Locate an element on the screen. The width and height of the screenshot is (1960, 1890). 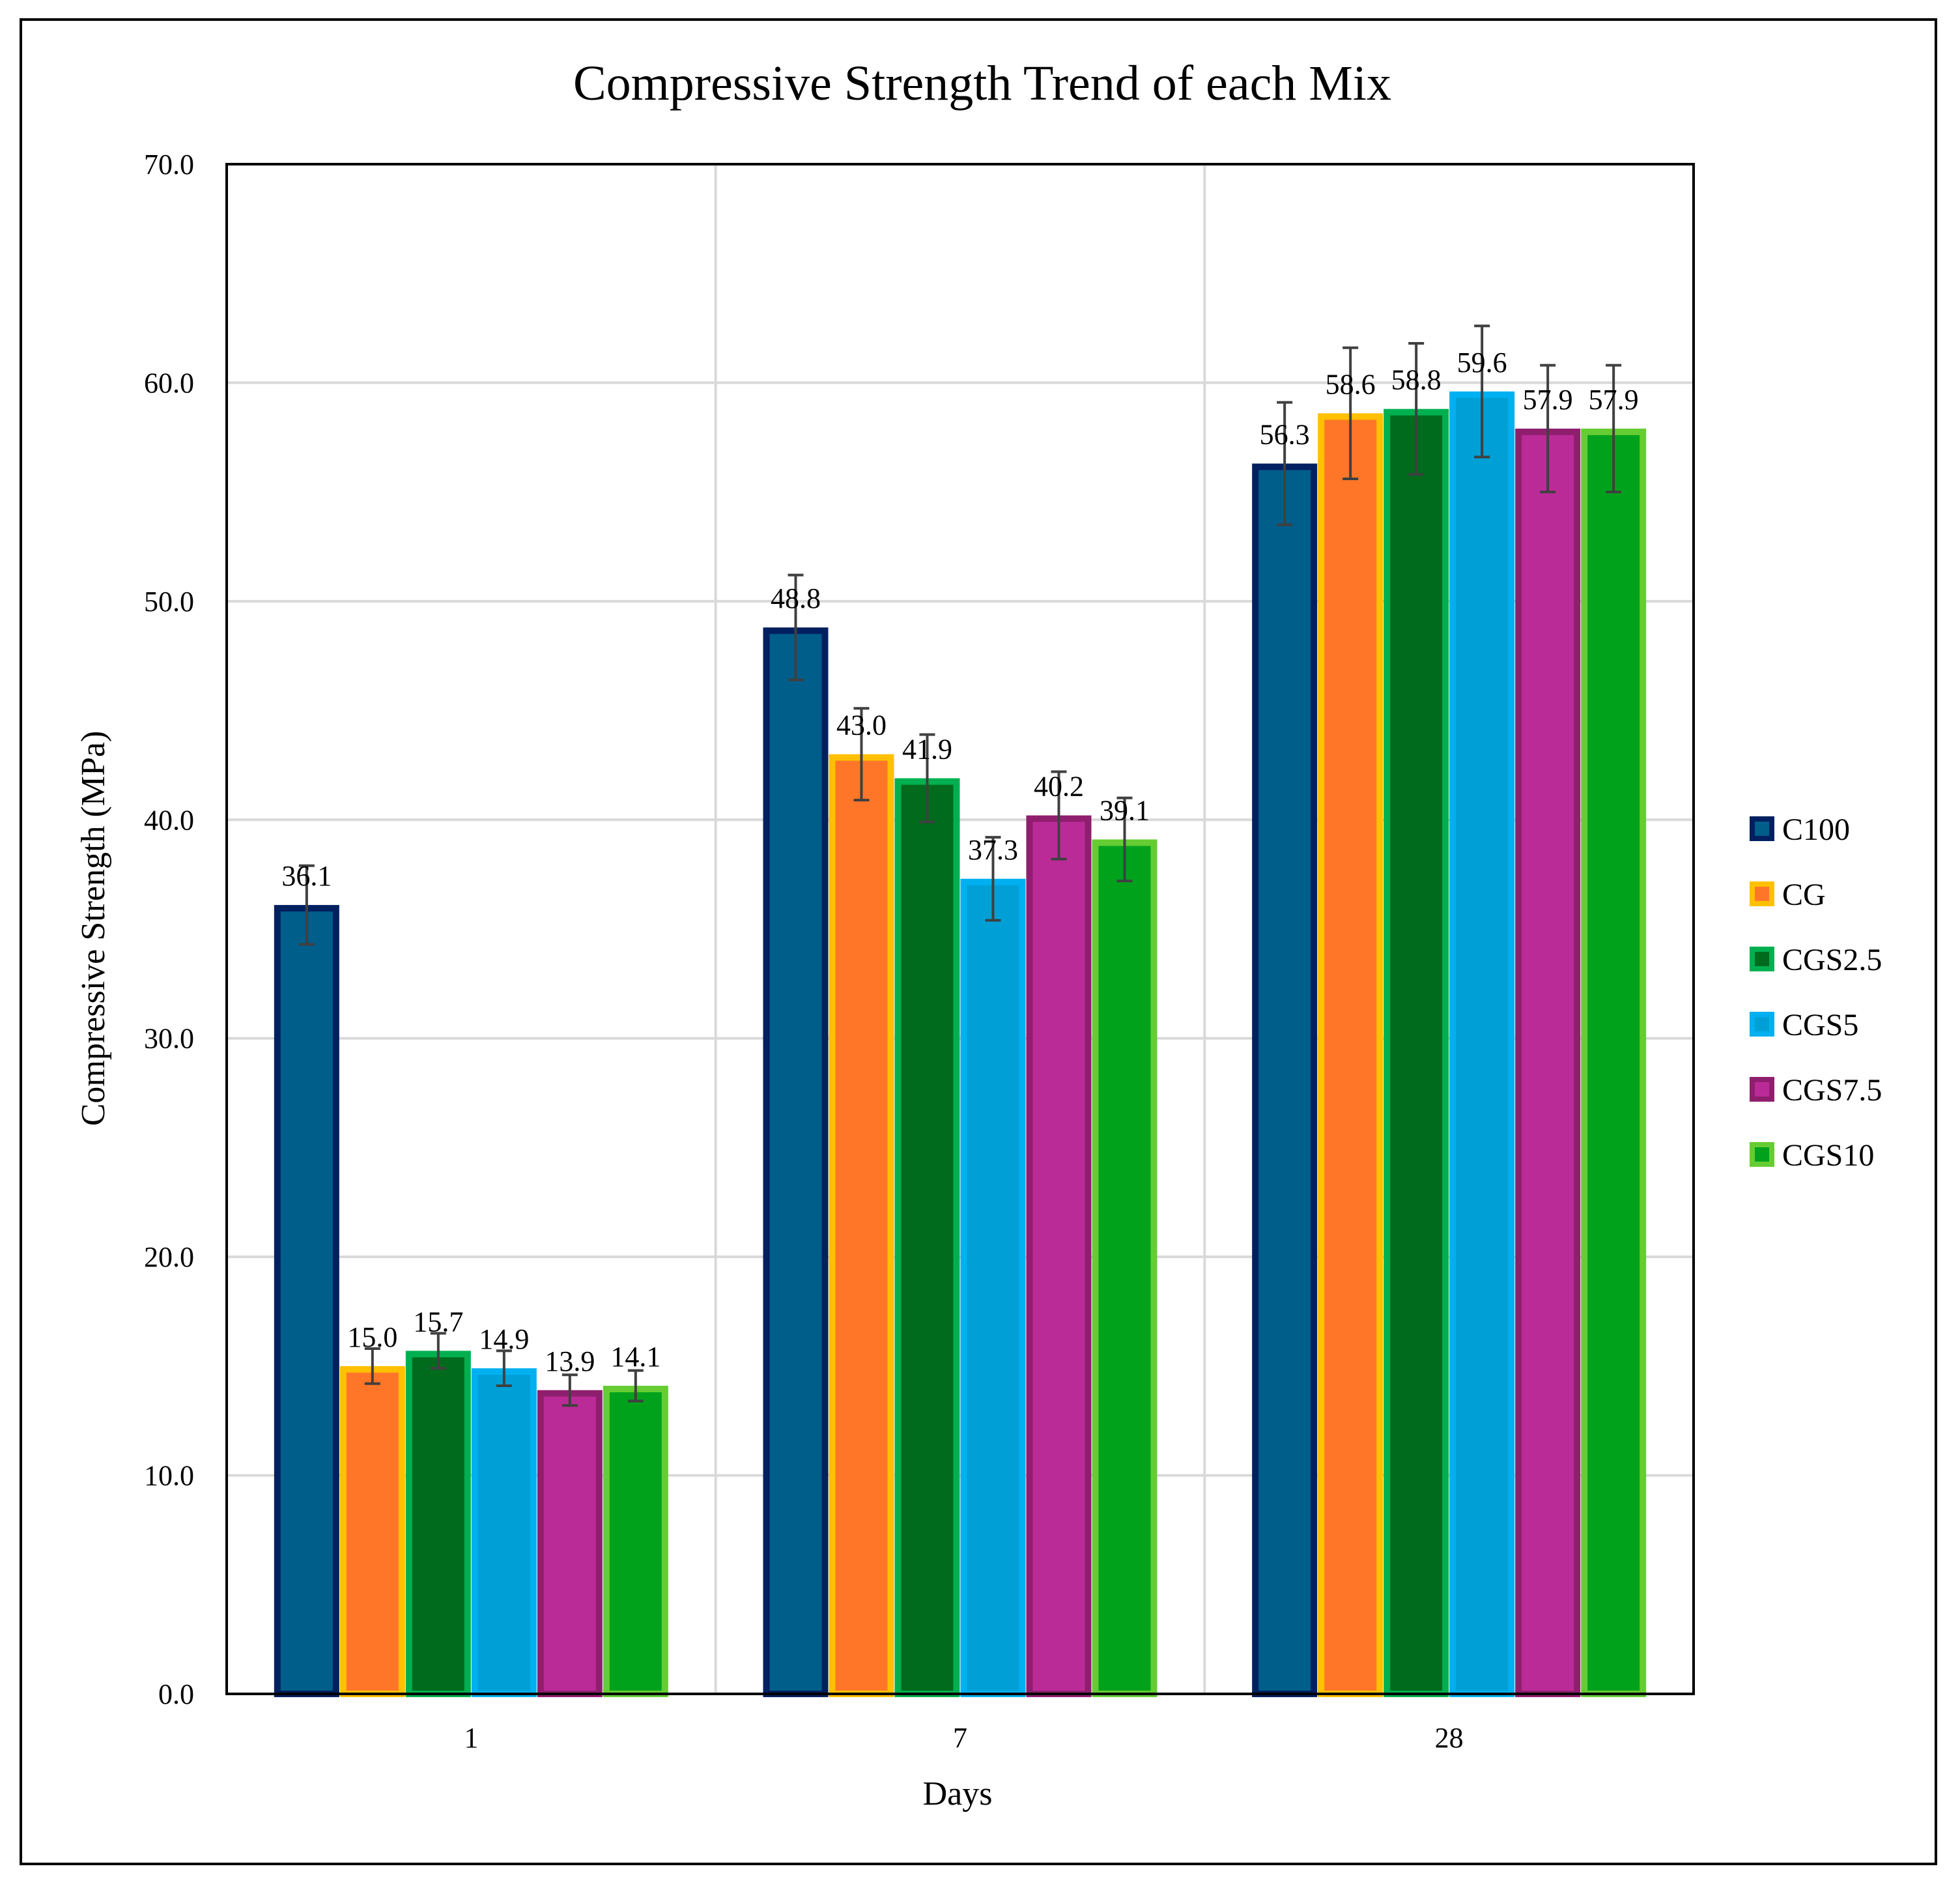
data-label-CGS5-day-1: 14.9 is located at coordinates (504, 1339).